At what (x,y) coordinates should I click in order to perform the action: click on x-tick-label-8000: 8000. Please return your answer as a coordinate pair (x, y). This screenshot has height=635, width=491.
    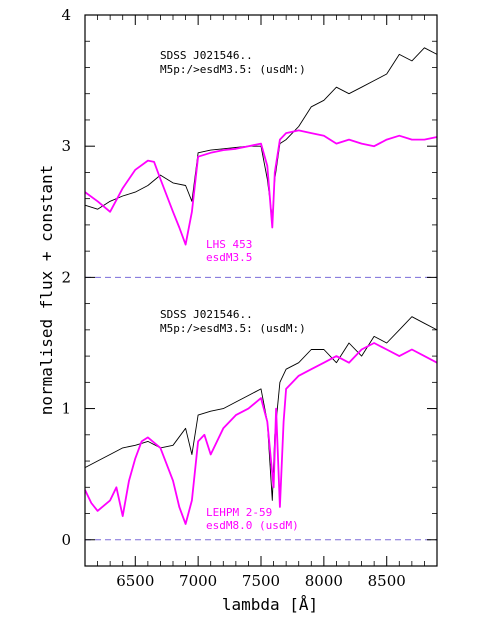
    Looking at the image, I should click on (324, 581).